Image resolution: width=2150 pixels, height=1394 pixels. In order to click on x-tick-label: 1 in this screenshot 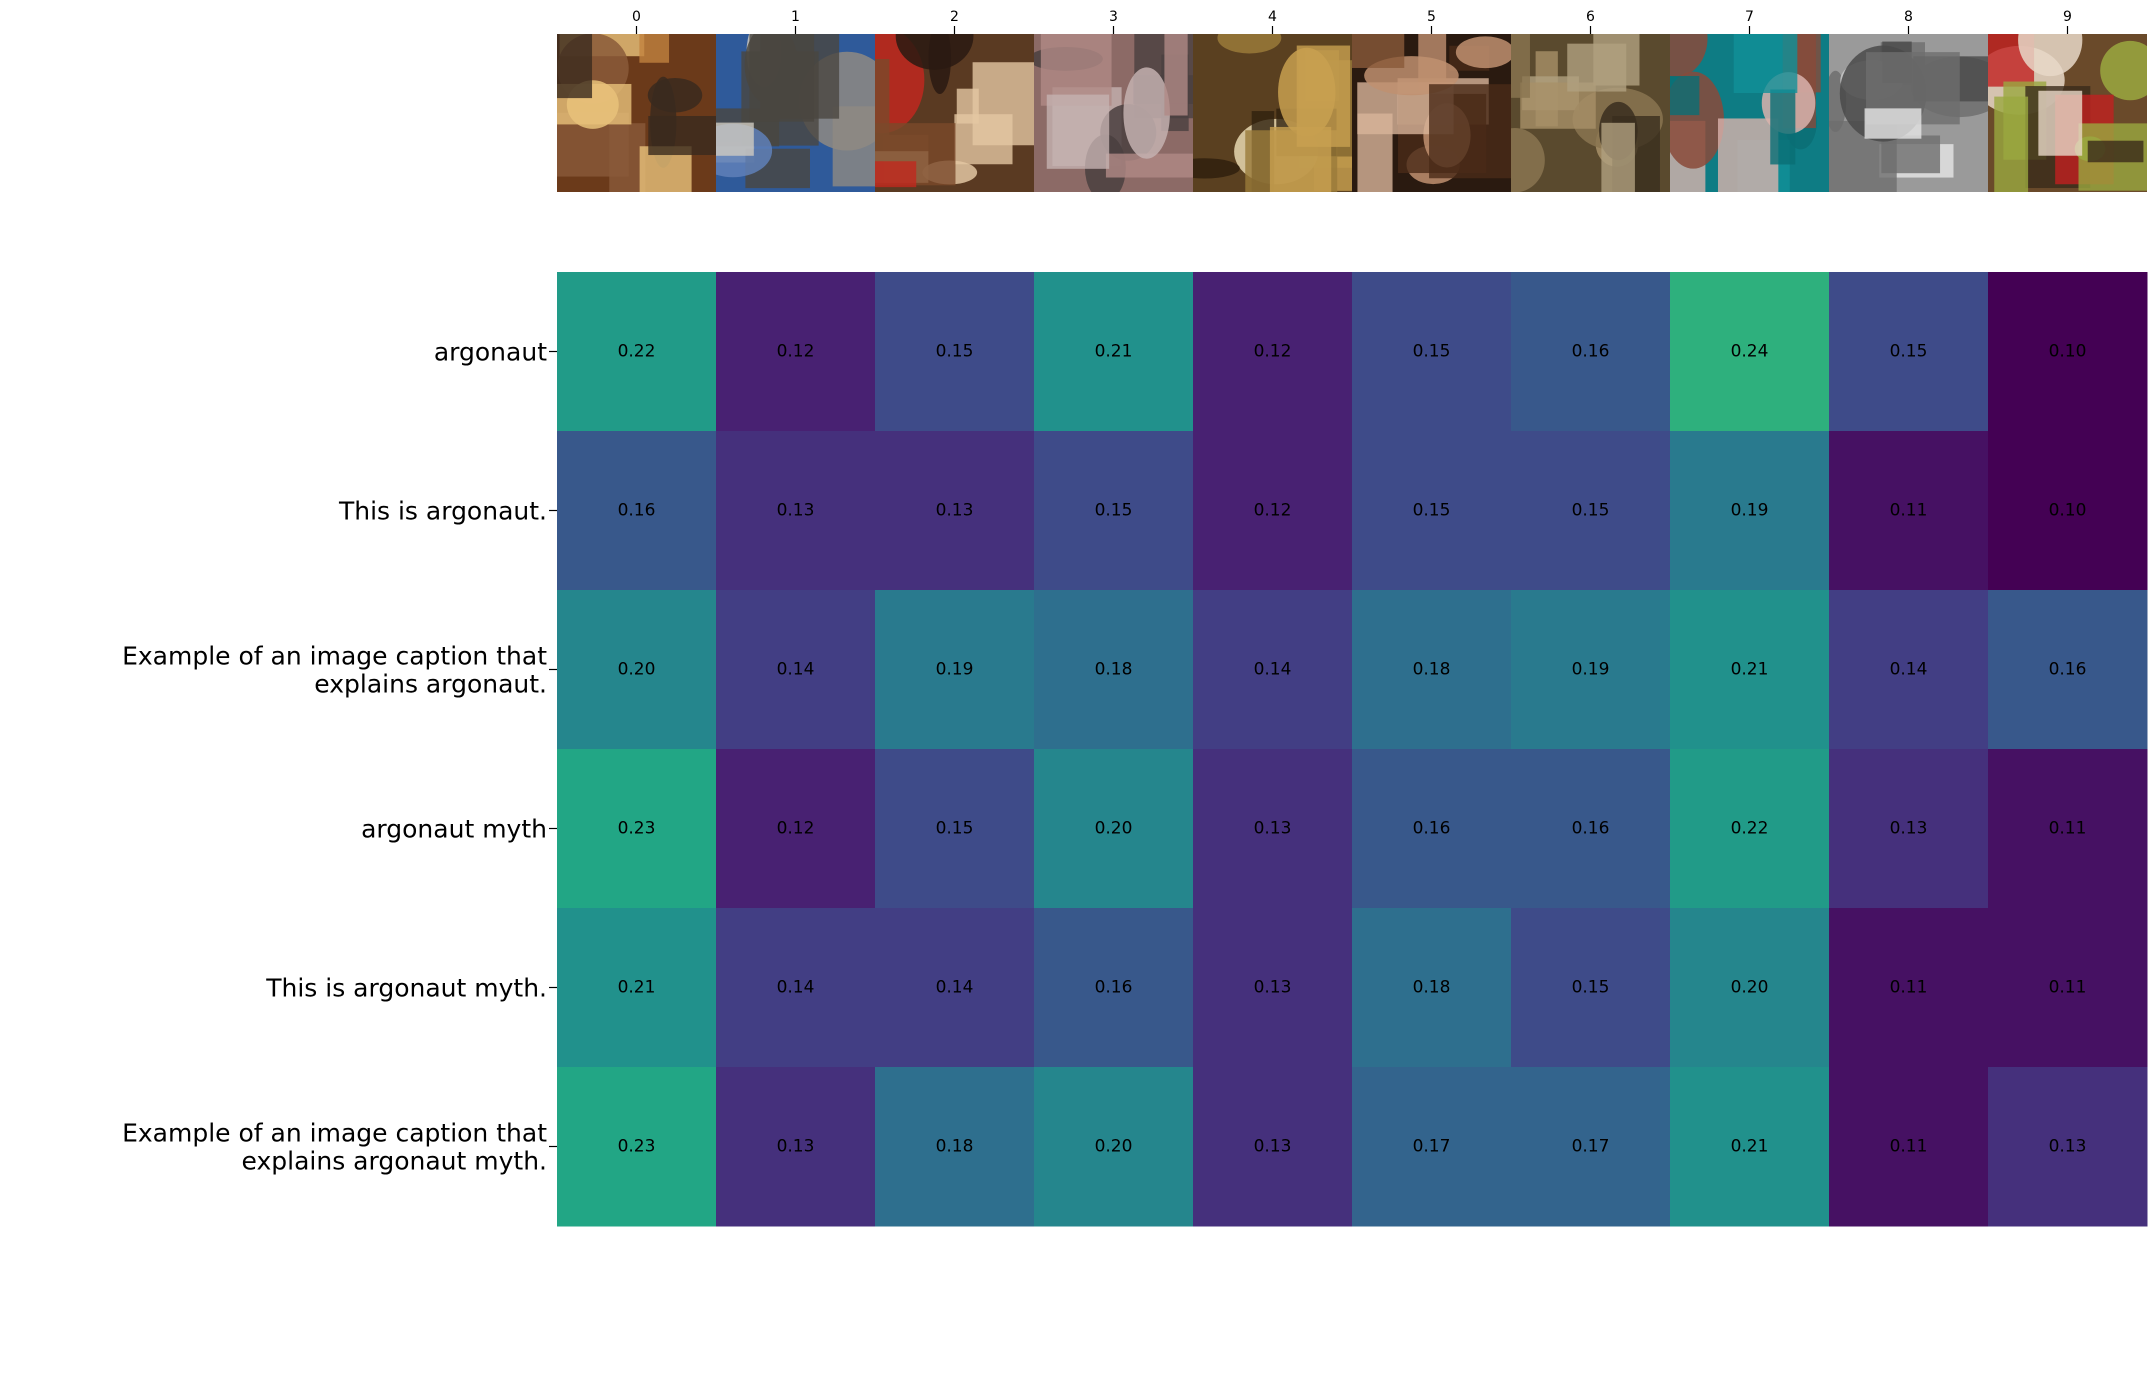, I will do `click(795, 17)`.